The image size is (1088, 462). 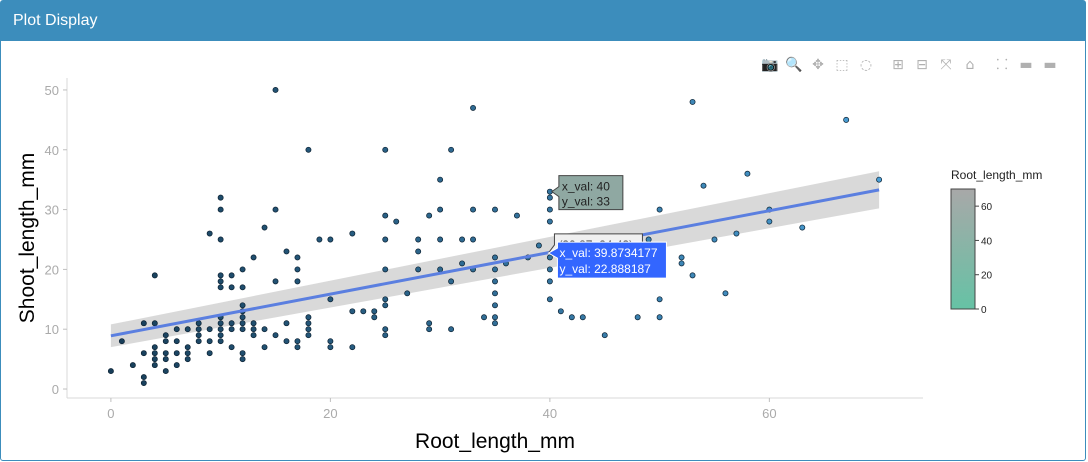 I want to click on camera-icon: 📷, so click(x=770, y=65).